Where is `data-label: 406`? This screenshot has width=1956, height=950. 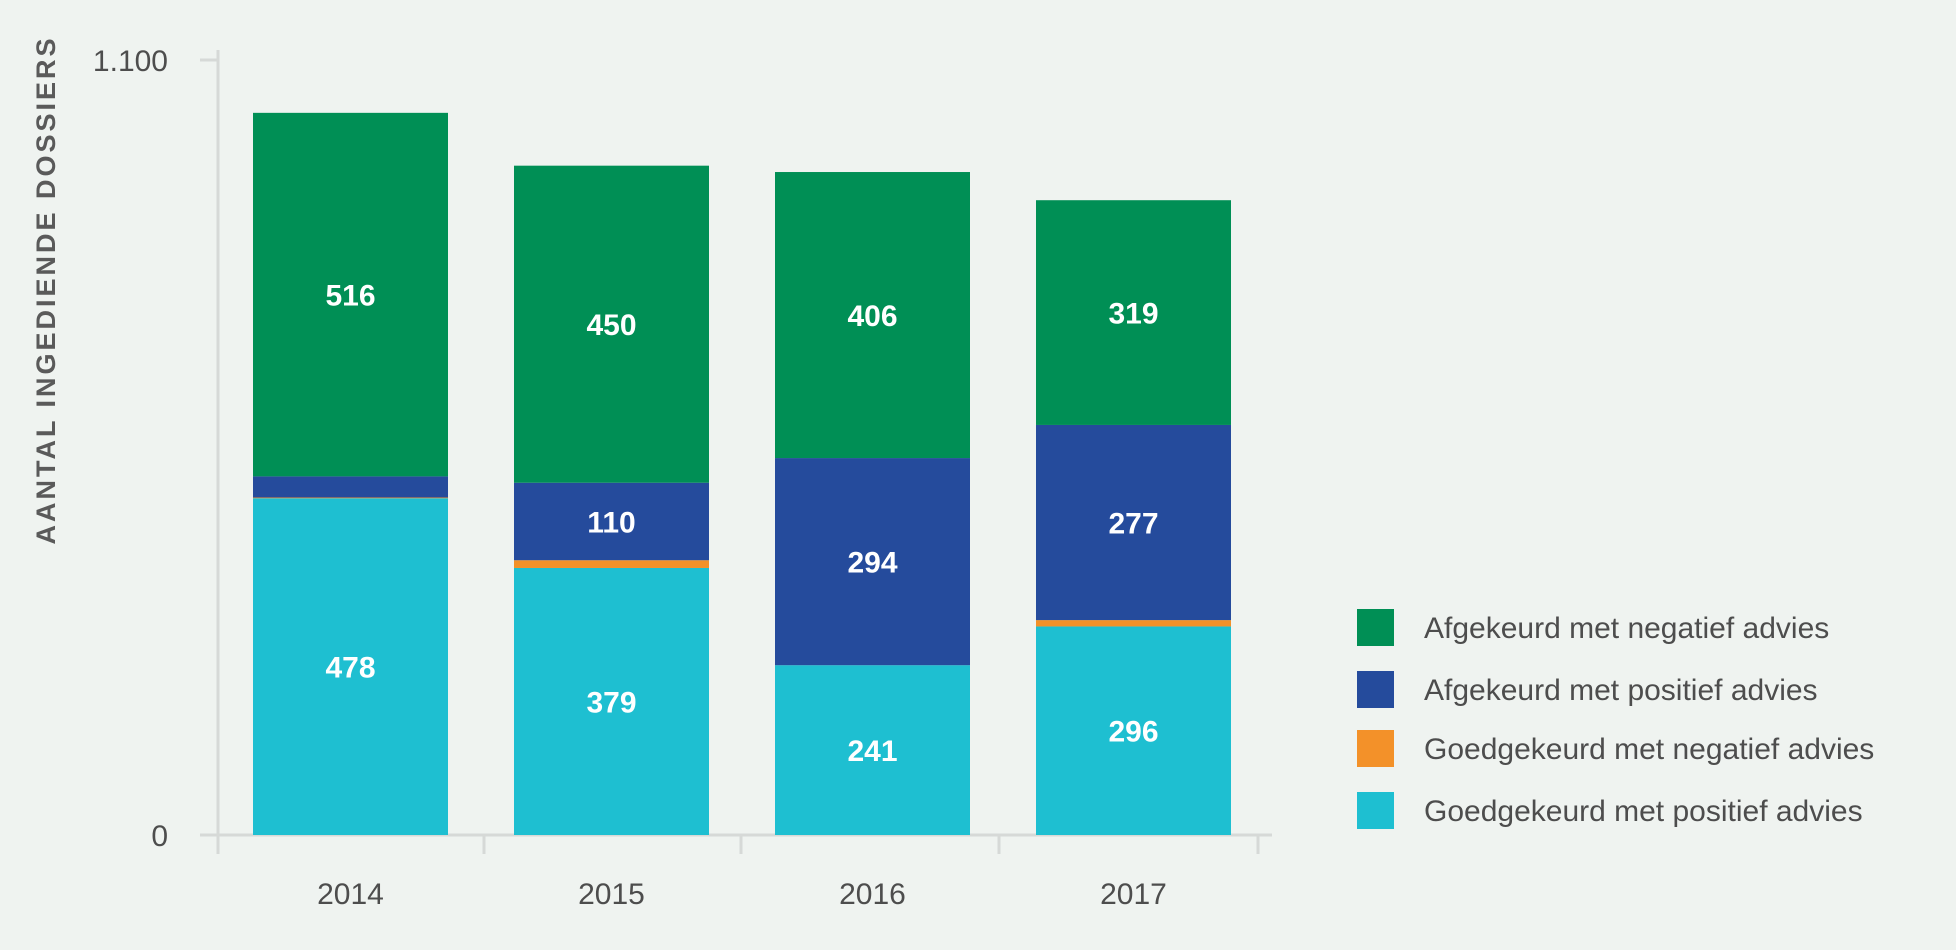
data-label: 406 is located at coordinates (872, 316).